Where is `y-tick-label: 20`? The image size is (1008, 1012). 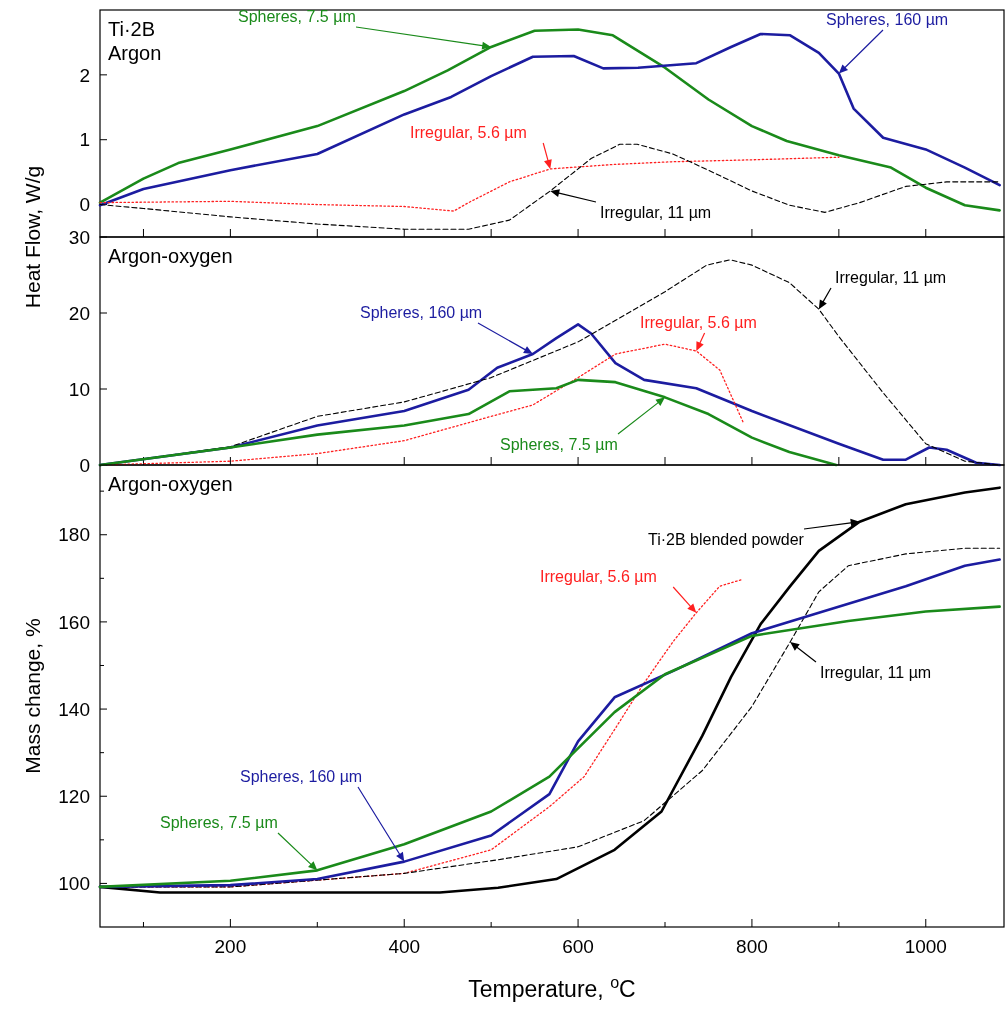 y-tick-label: 20 is located at coordinates (79, 313).